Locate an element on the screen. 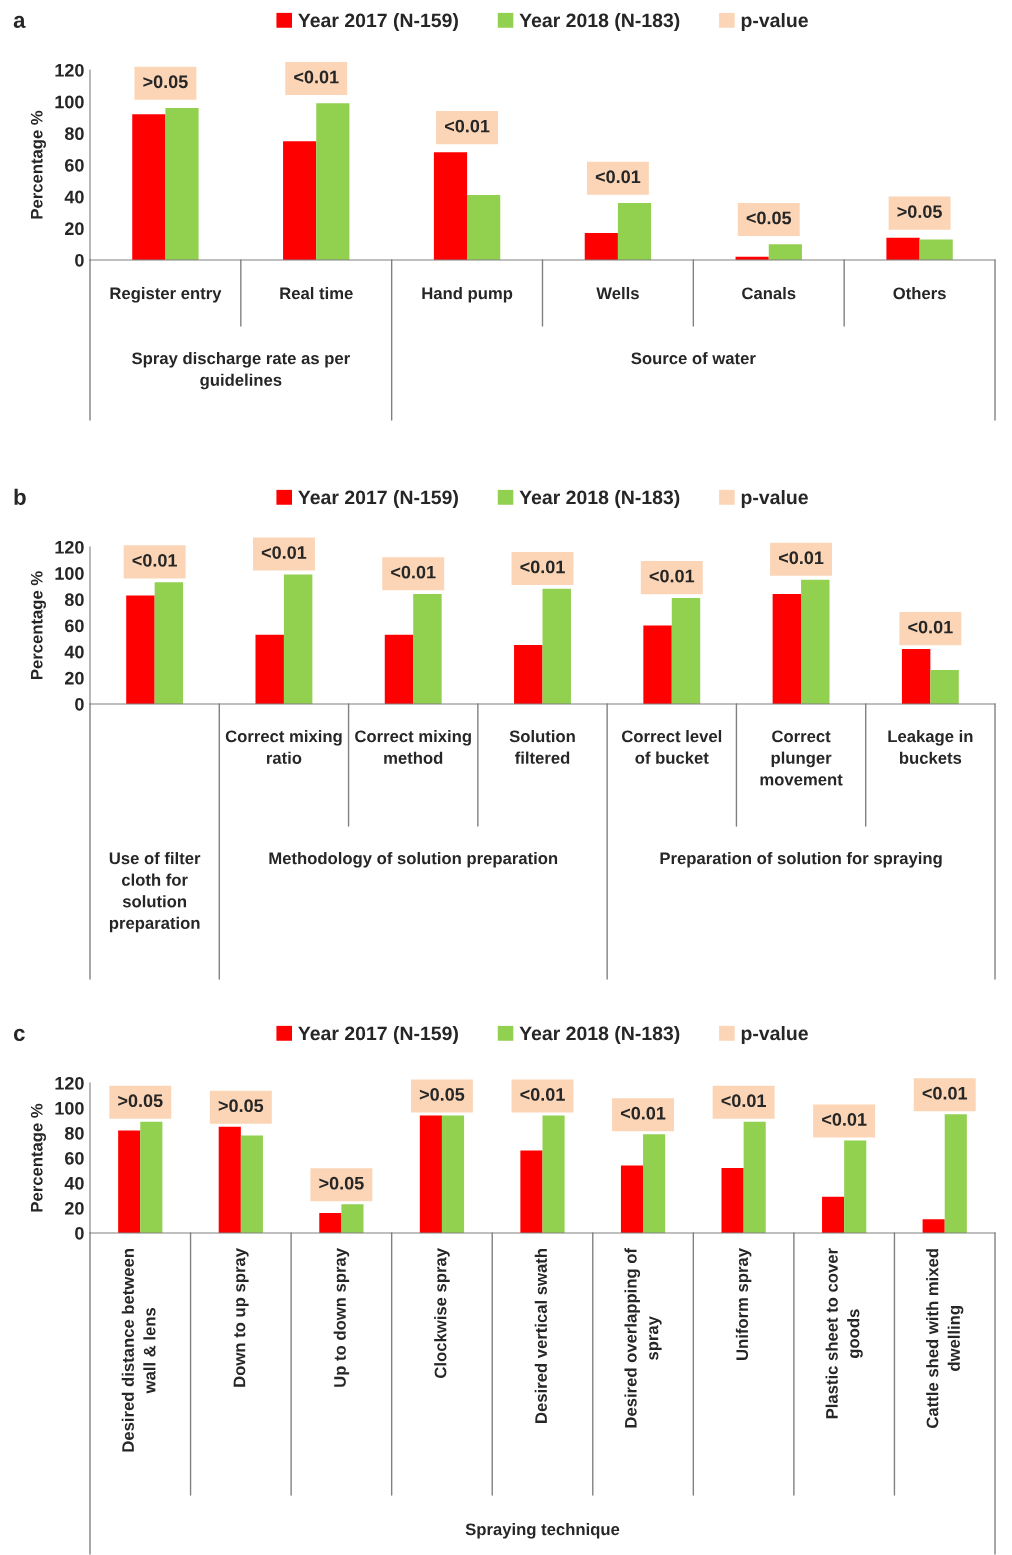  text: Methodology of solution preparation is located at coordinates (413, 860).